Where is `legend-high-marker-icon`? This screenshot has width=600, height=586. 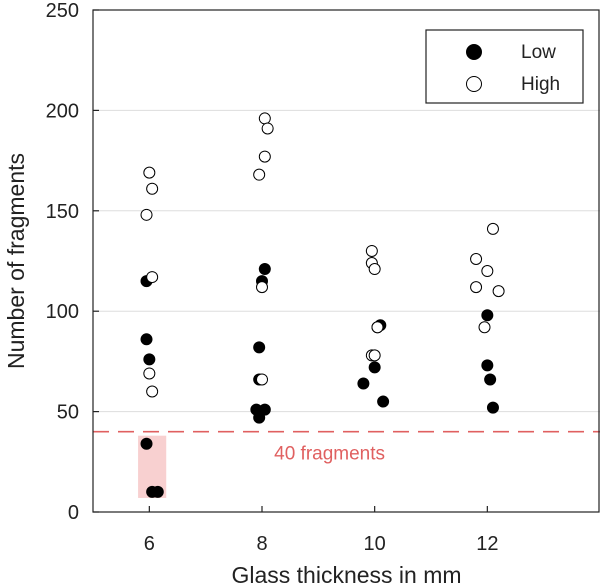
legend-high-marker-icon is located at coordinates (474, 84).